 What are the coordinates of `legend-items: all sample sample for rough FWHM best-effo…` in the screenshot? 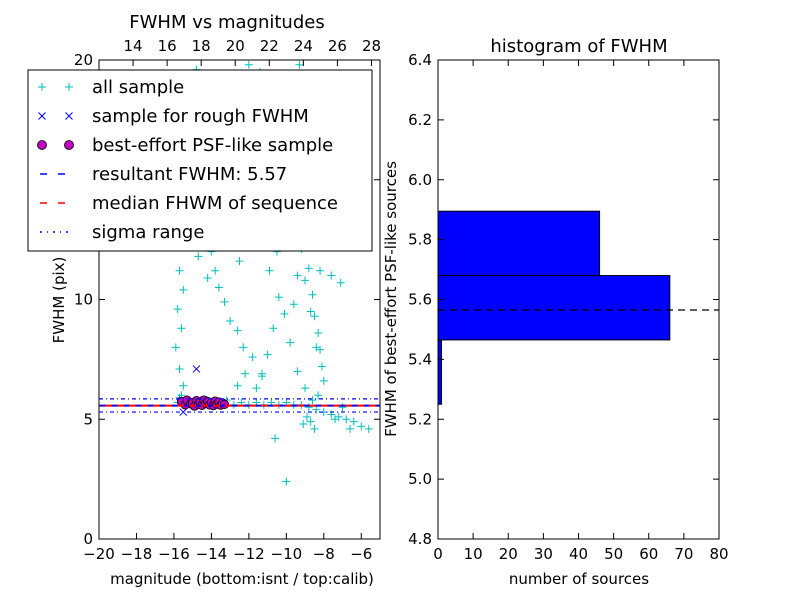 It's located at (187, 160).